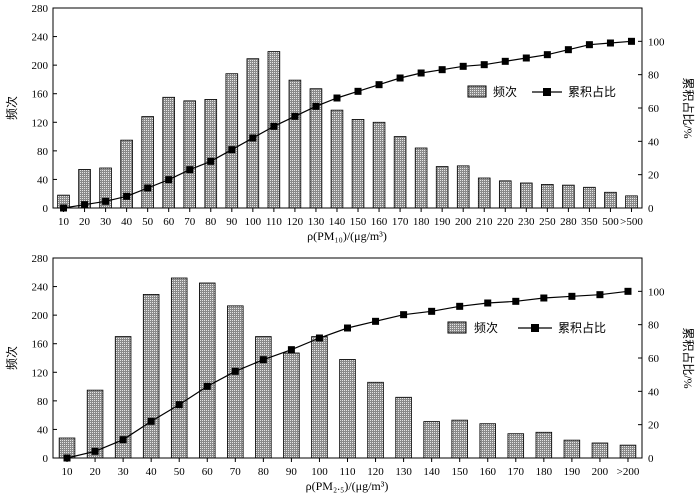  I want to click on x-axis-tick-label: 10, so click(68, 472).